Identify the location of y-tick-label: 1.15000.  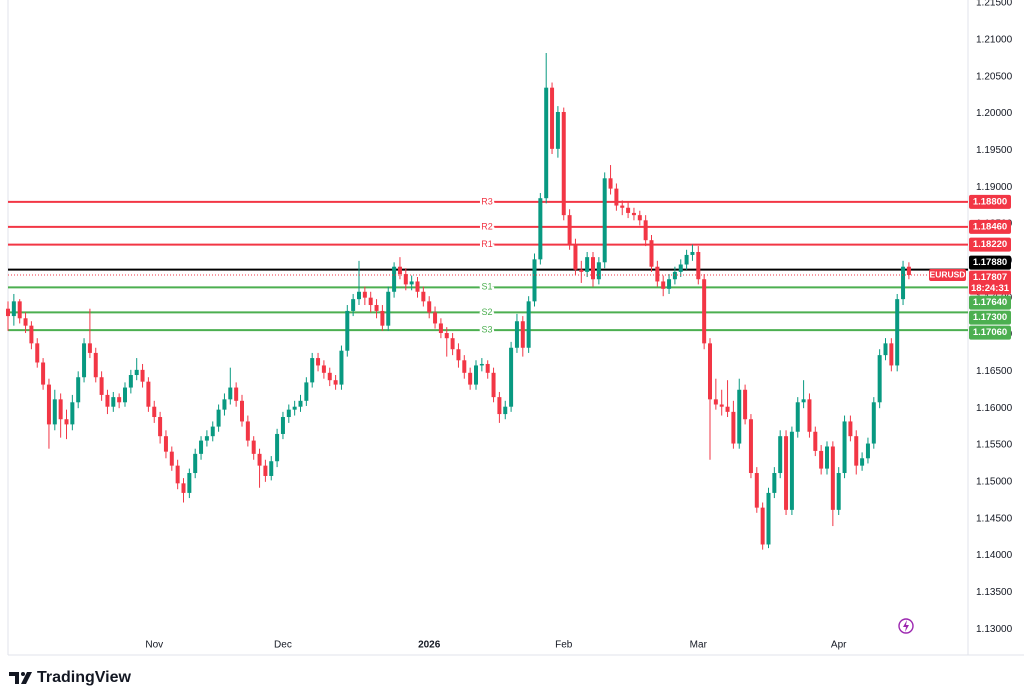
(994, 481).